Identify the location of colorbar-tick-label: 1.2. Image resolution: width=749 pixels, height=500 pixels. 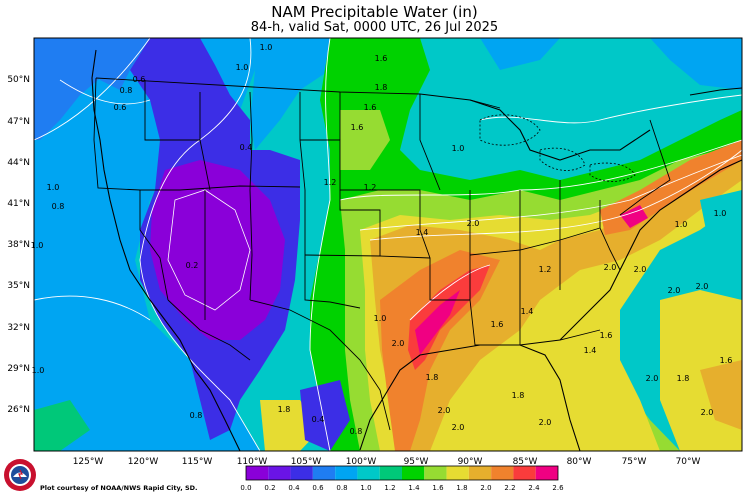
(389, 488).